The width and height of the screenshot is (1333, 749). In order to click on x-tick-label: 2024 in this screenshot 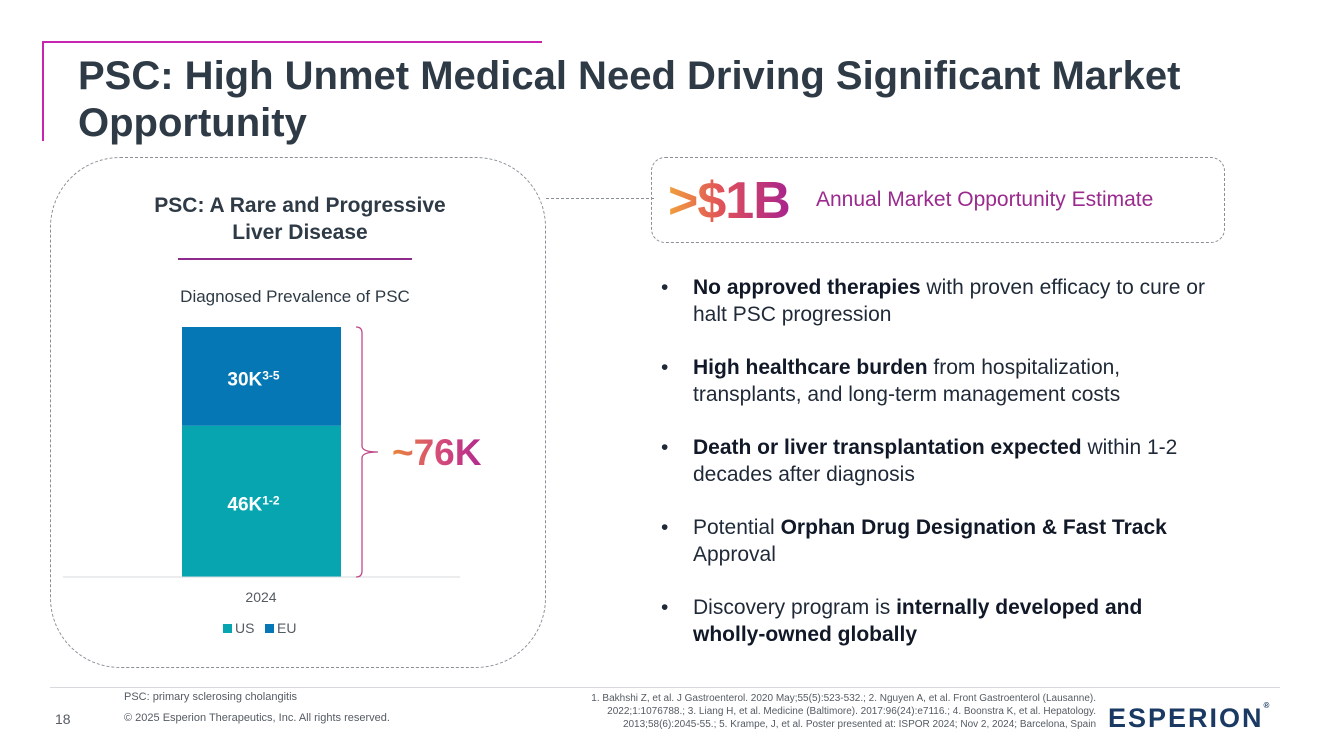, I will do `click(260, 597)`.